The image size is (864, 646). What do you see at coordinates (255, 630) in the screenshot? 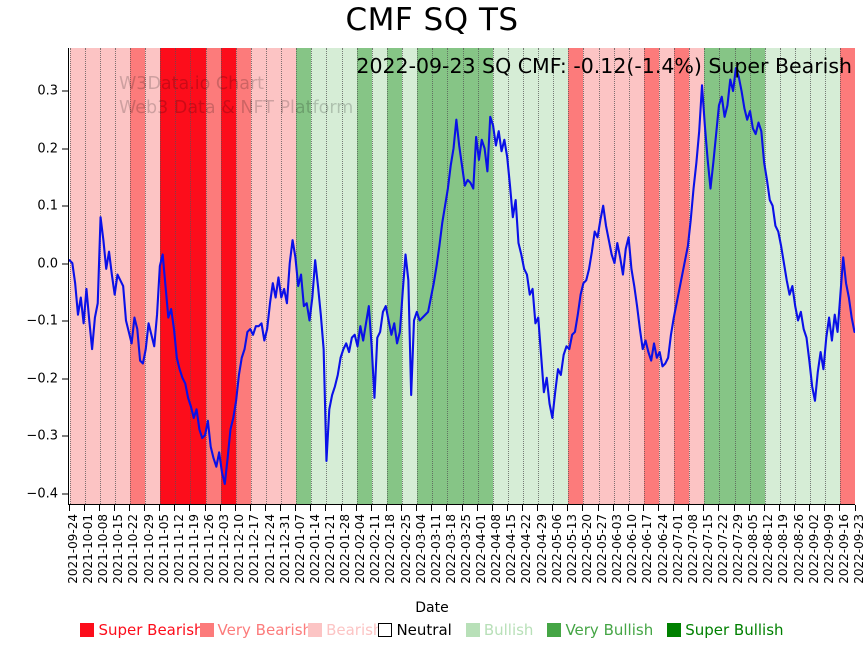
I see `legend-item-very-bearish: Very Bearish` at bounding box center [255, 630].